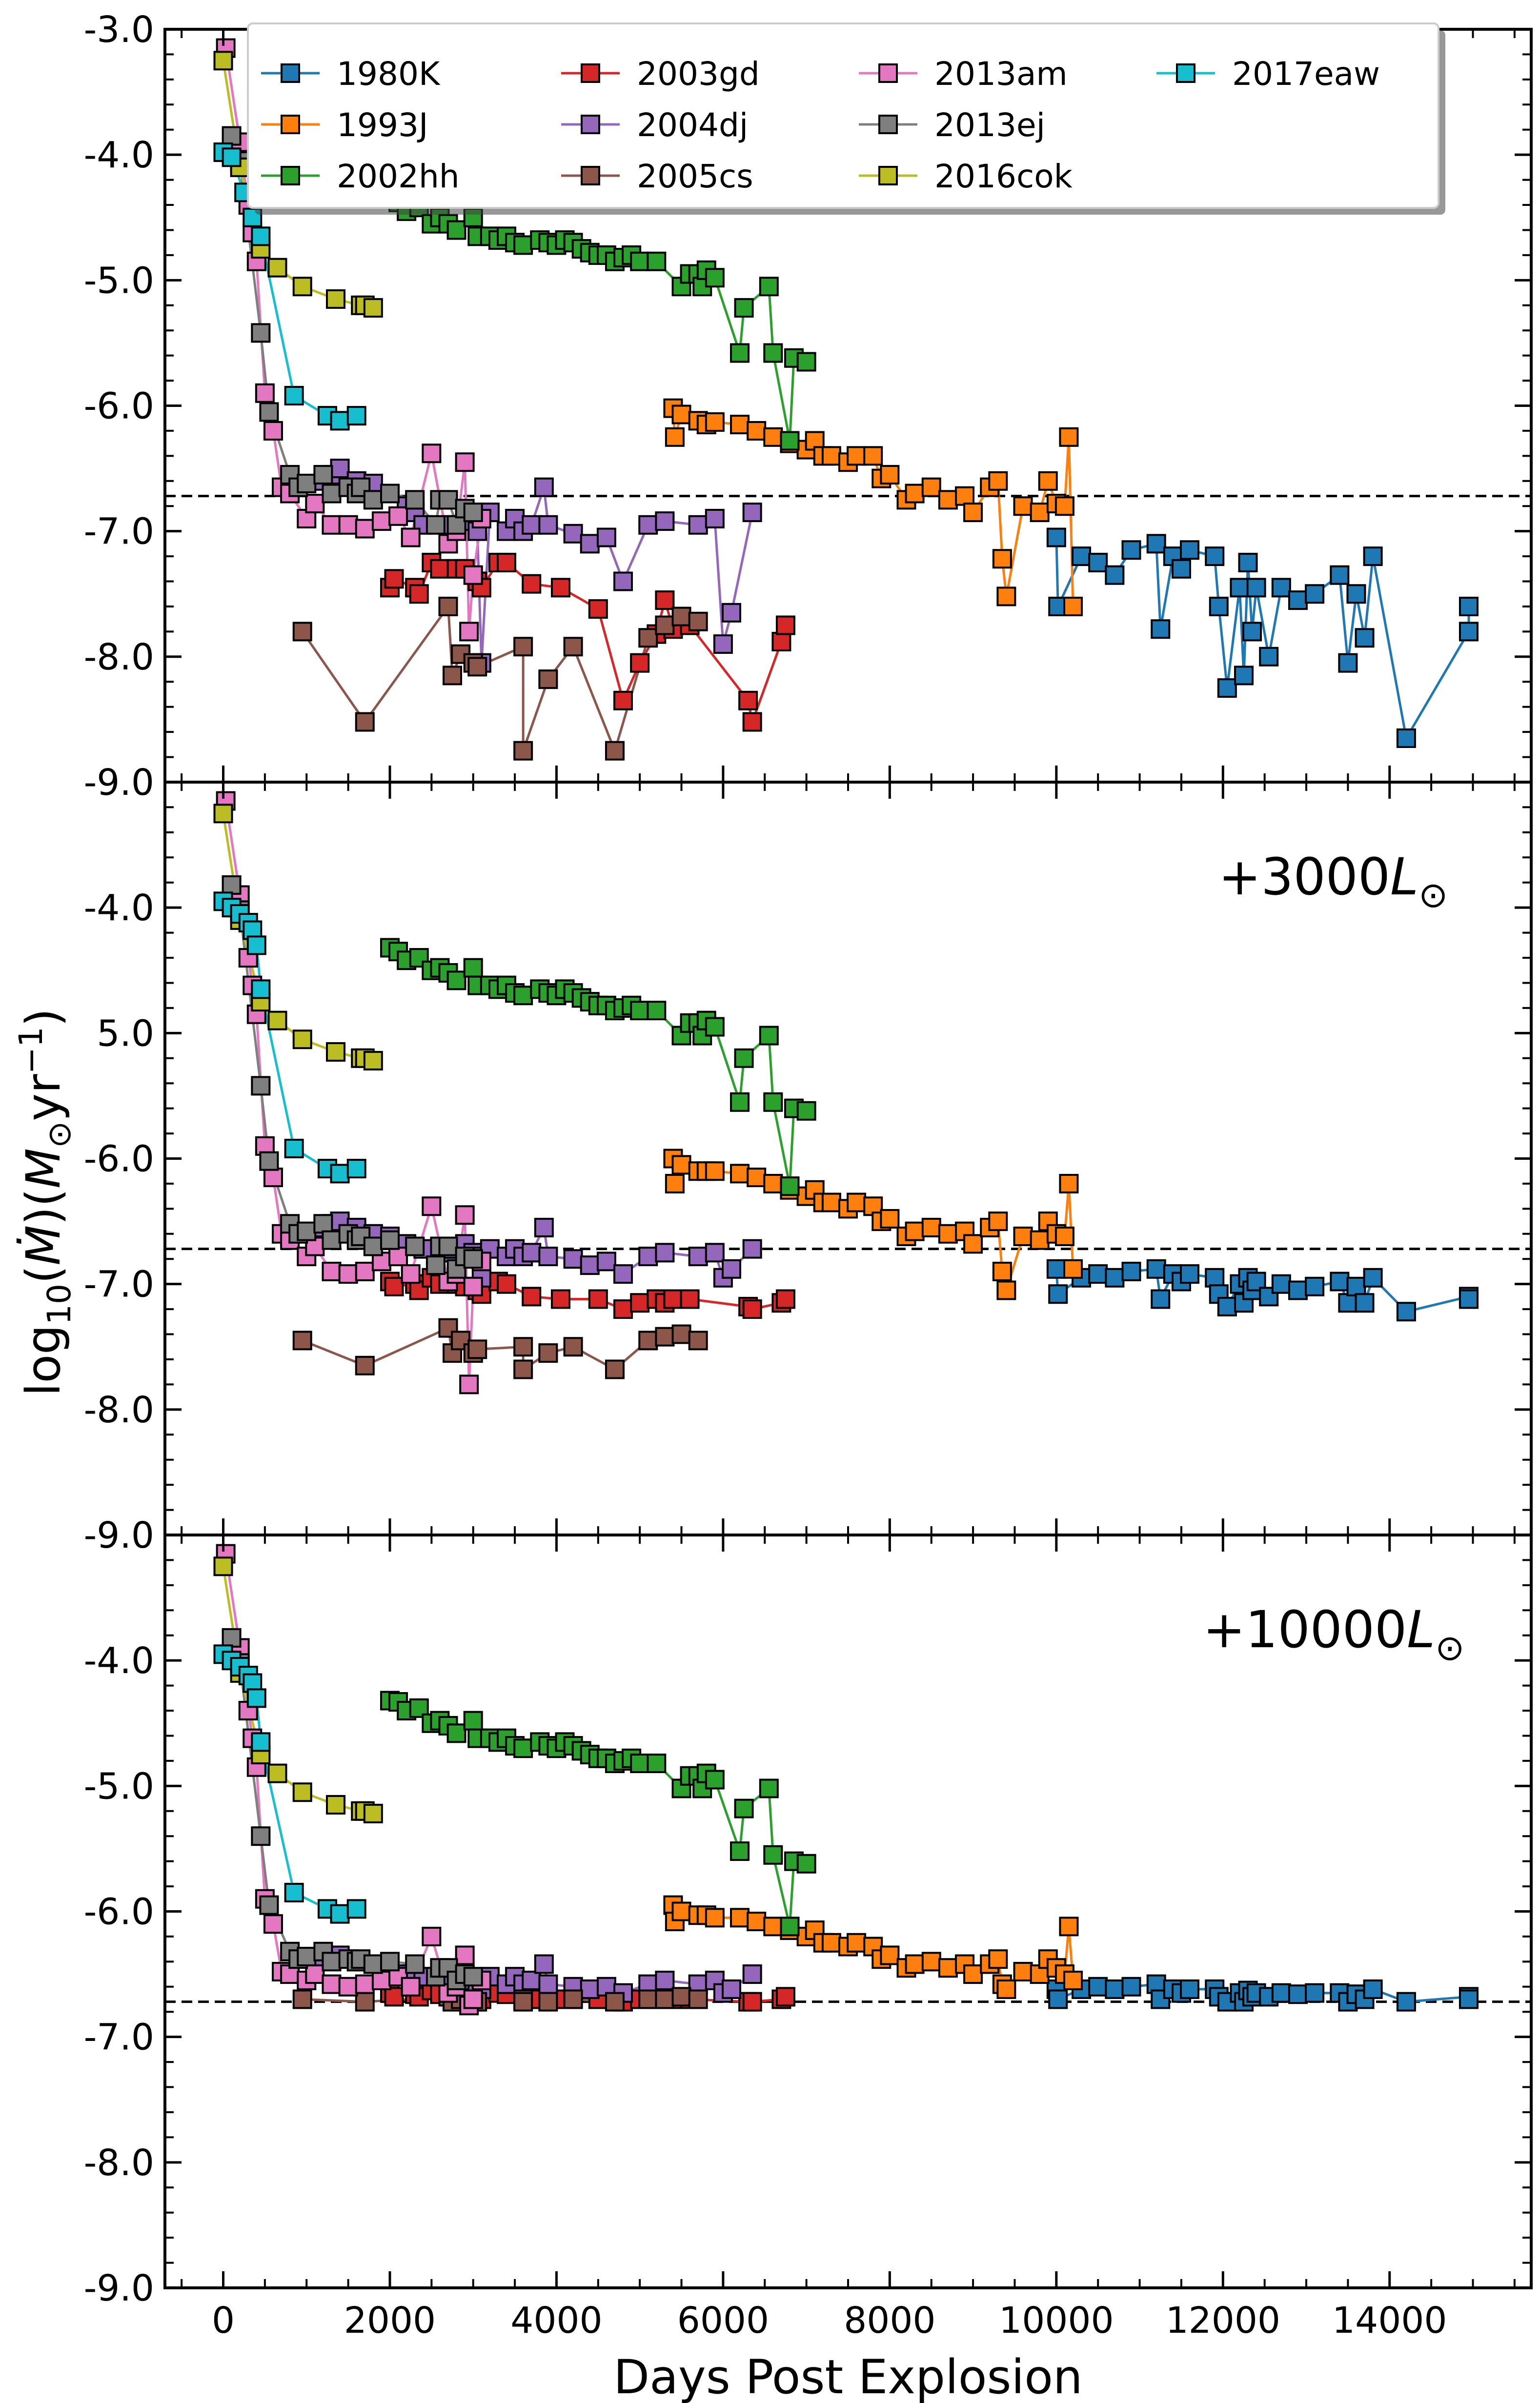 The width and height of the screenshot is (1540, 2403). Describe the element at coordinates (1056, 2321) in the screenshot. I see `x-tick-label: 10000` at that location.